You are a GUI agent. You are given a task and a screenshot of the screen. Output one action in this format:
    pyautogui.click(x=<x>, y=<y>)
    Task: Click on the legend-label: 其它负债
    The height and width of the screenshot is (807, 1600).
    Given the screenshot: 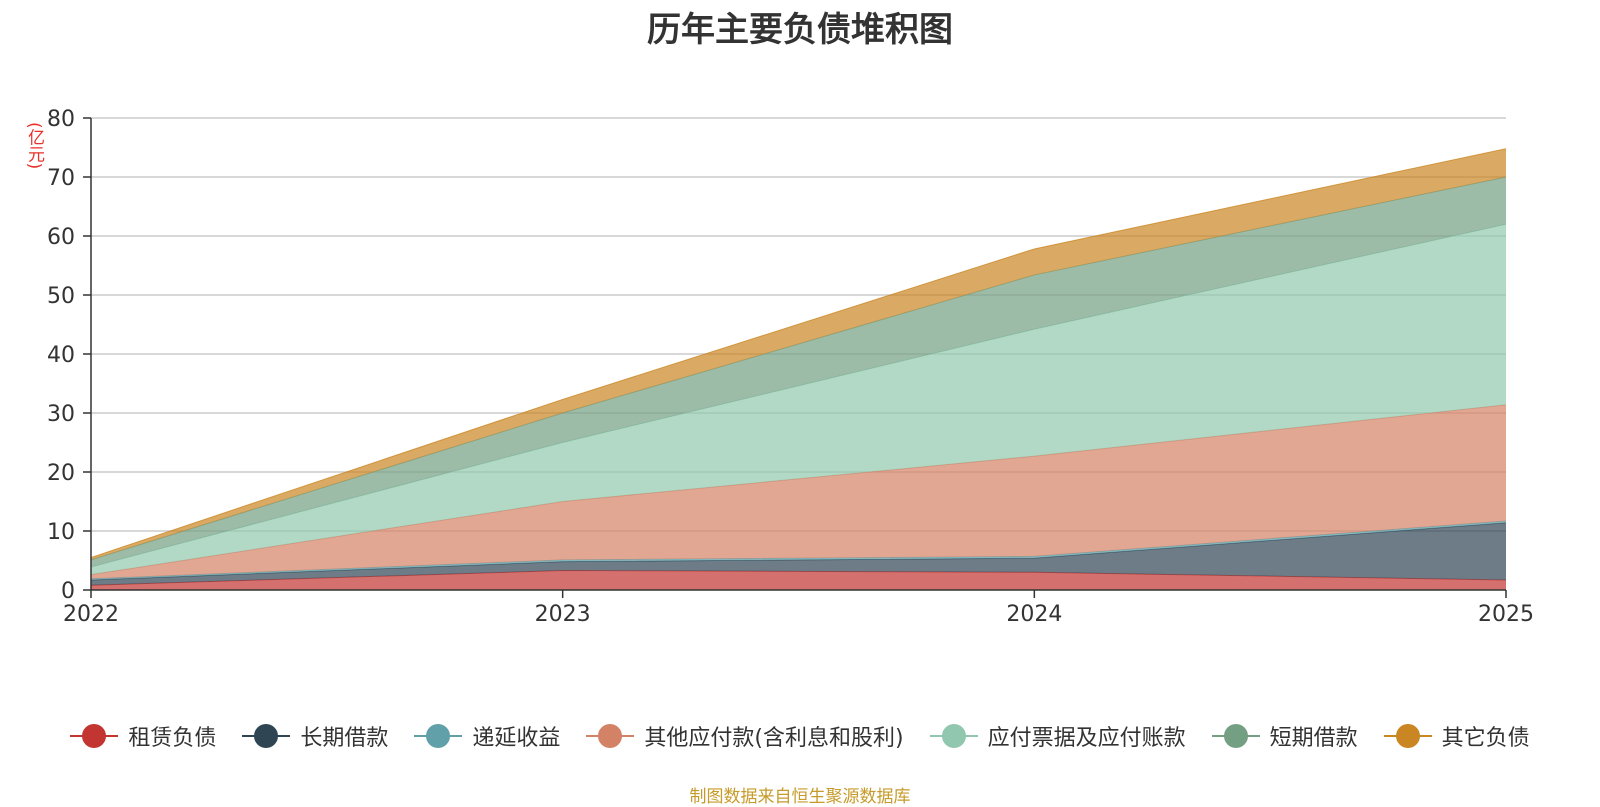 What is the action you would take?
    pyautogui.click(x=1485, y=738)
    